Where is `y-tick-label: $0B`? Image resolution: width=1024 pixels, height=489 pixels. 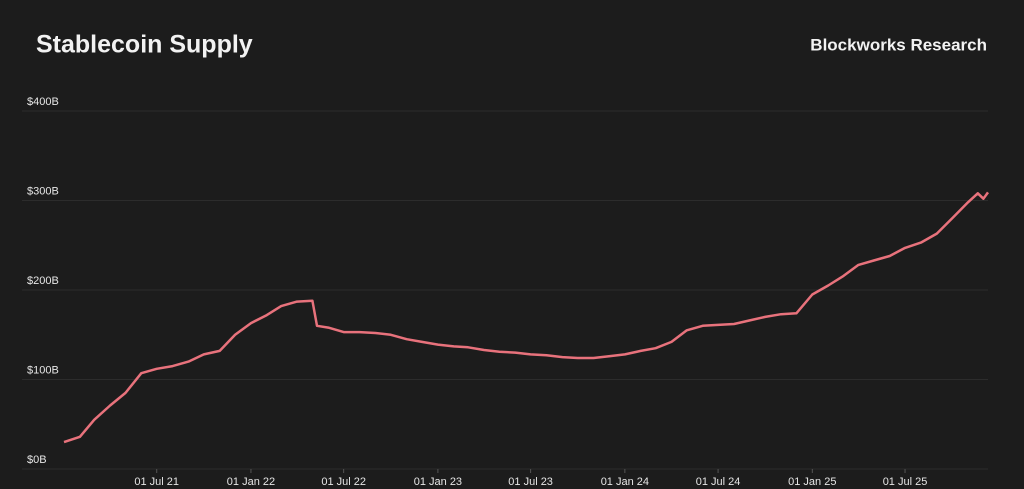
y-tick-label: $0B is located at coordinates (37, 460).